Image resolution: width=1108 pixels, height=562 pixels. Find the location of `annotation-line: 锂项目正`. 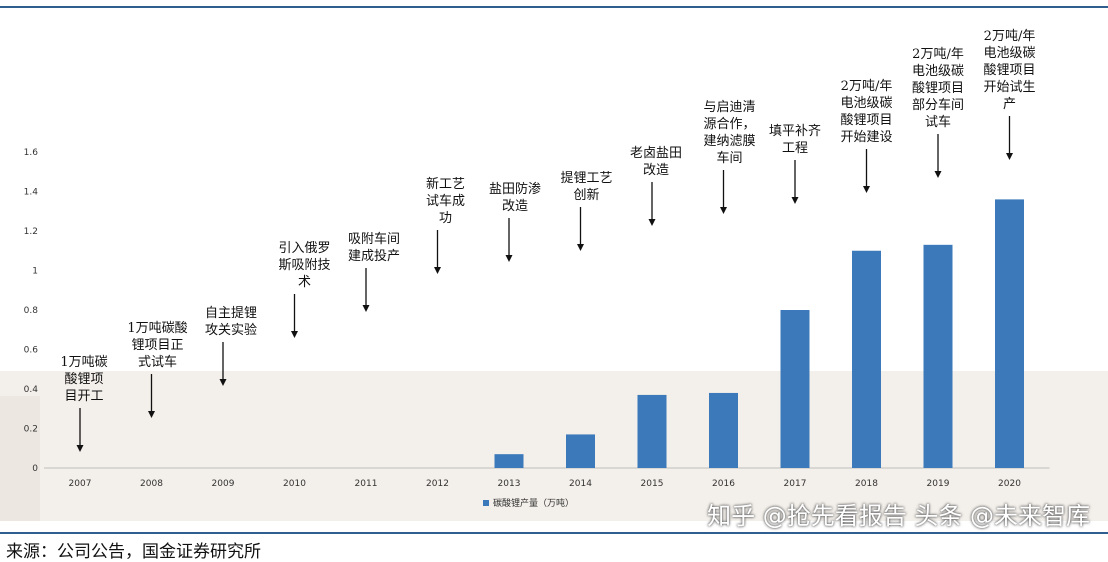

annotation-line: 锂项目正 is located at coordinates (157, 345).